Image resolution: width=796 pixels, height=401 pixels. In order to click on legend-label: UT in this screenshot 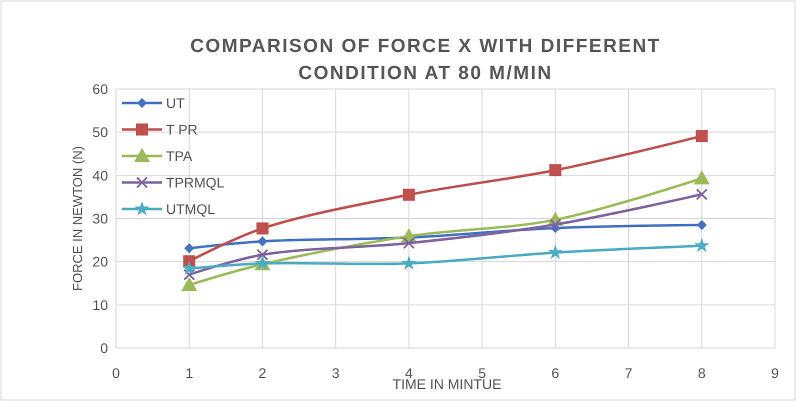, I will do `click(176, 103)`.